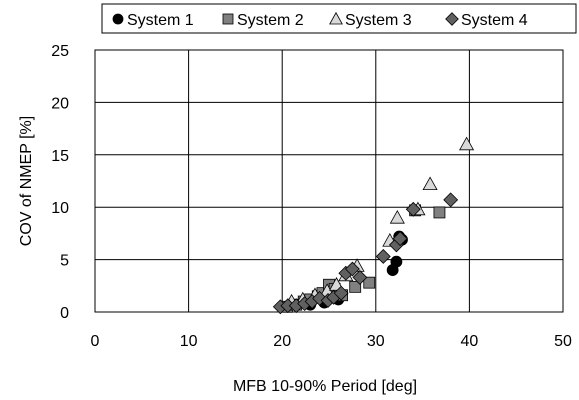 Image resolution: width=579 pixels, height=400 pixels. Describe the element at coordinates (60, 208) in the screenshot. I see `y-tick-label: 10` at that location.